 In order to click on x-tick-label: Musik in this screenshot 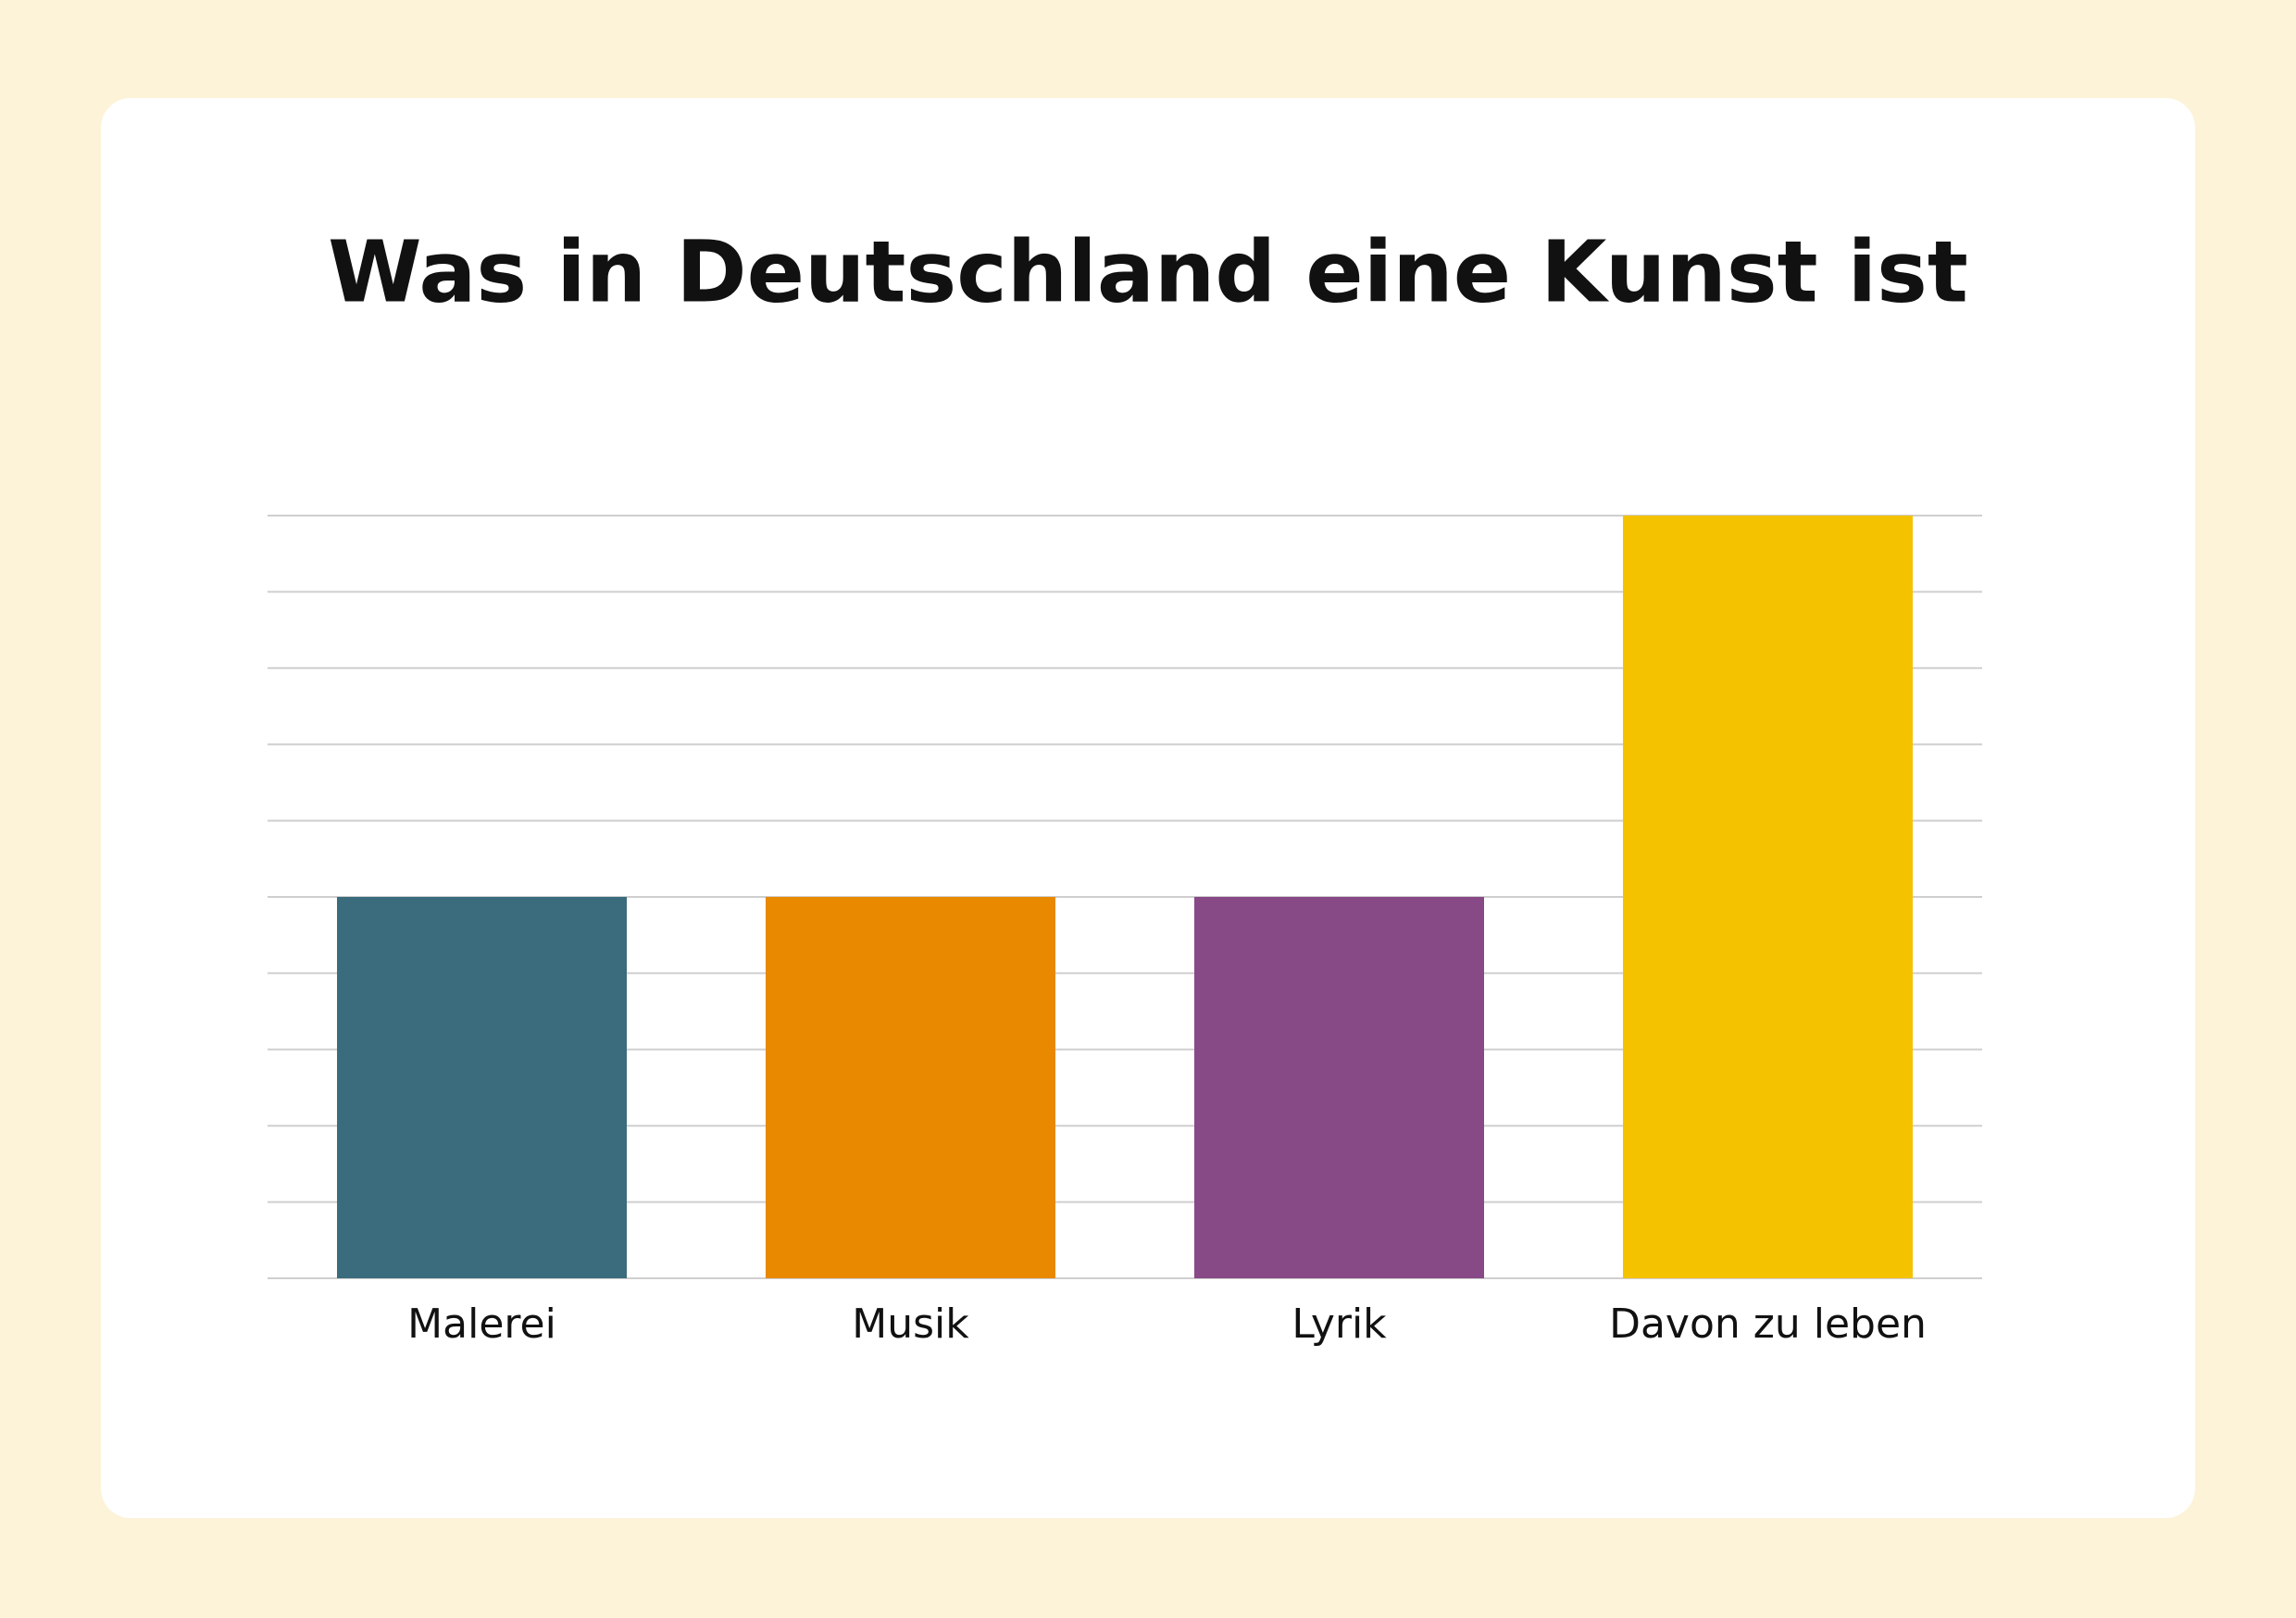, I will do `click(910, 1324)`.